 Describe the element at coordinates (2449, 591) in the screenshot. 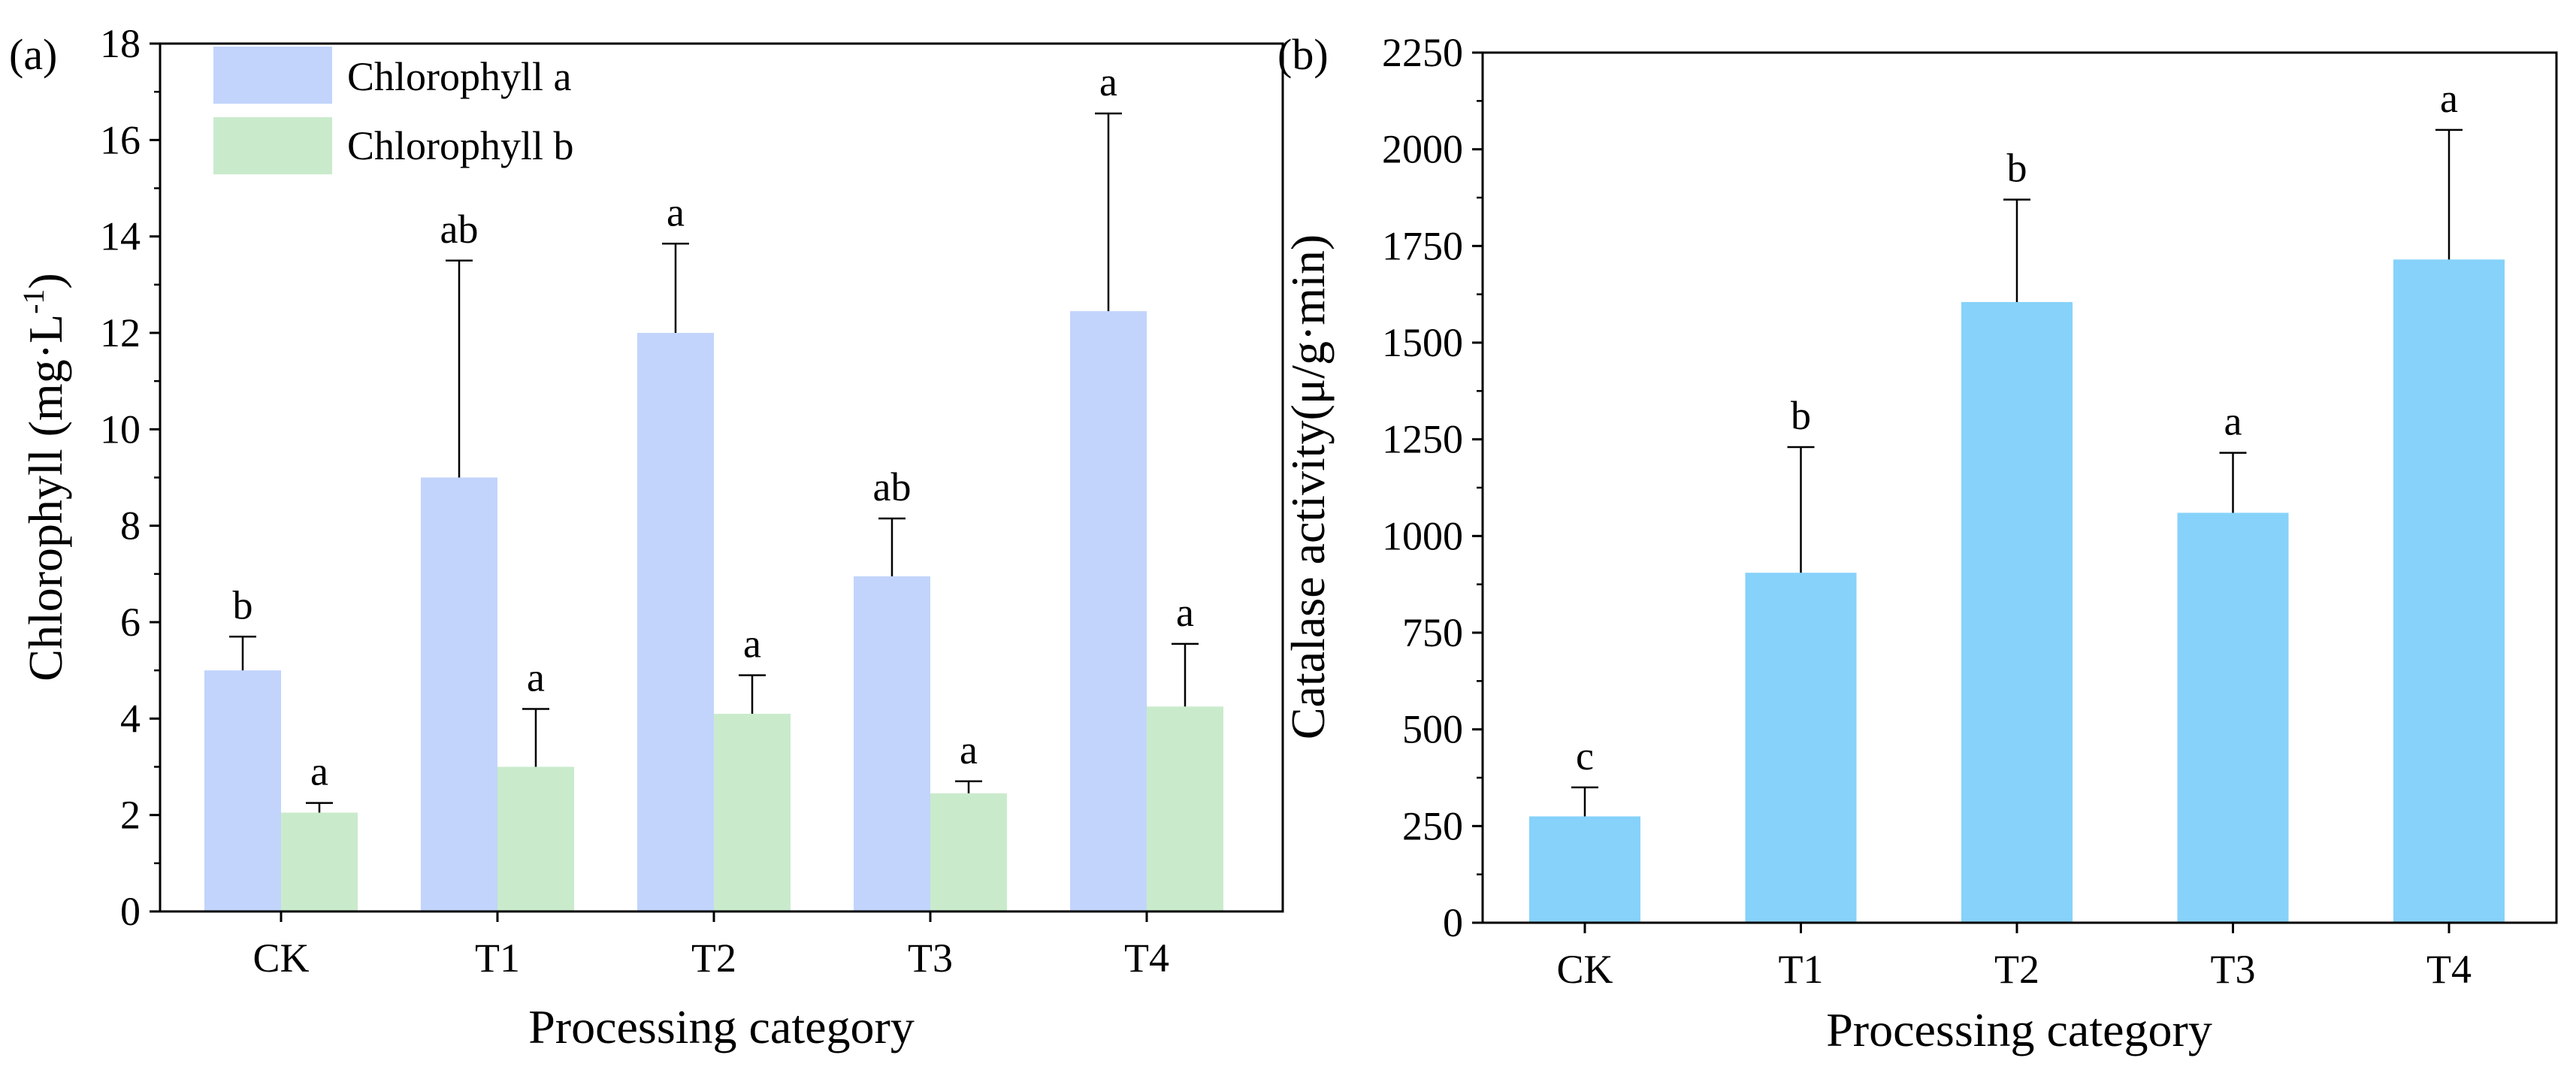

I see `b-bar-catalase-activity-t4` at that location.